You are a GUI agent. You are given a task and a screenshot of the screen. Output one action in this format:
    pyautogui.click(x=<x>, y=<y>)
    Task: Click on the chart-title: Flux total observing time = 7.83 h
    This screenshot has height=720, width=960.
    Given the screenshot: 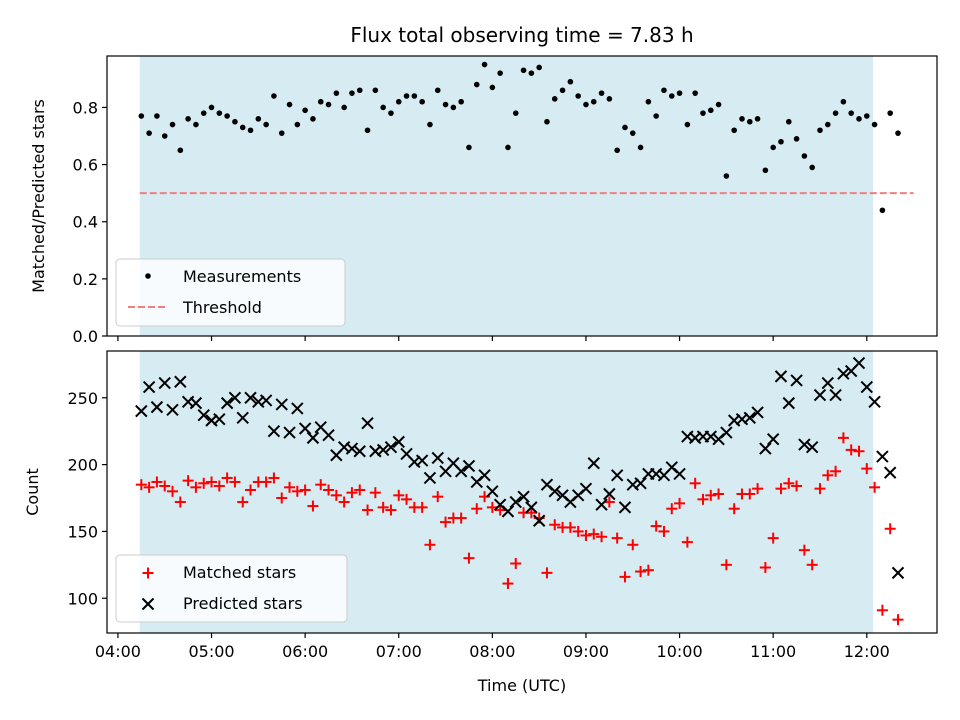 What is the action you would take?
    pyautogui.click(x=521, y=35)
    